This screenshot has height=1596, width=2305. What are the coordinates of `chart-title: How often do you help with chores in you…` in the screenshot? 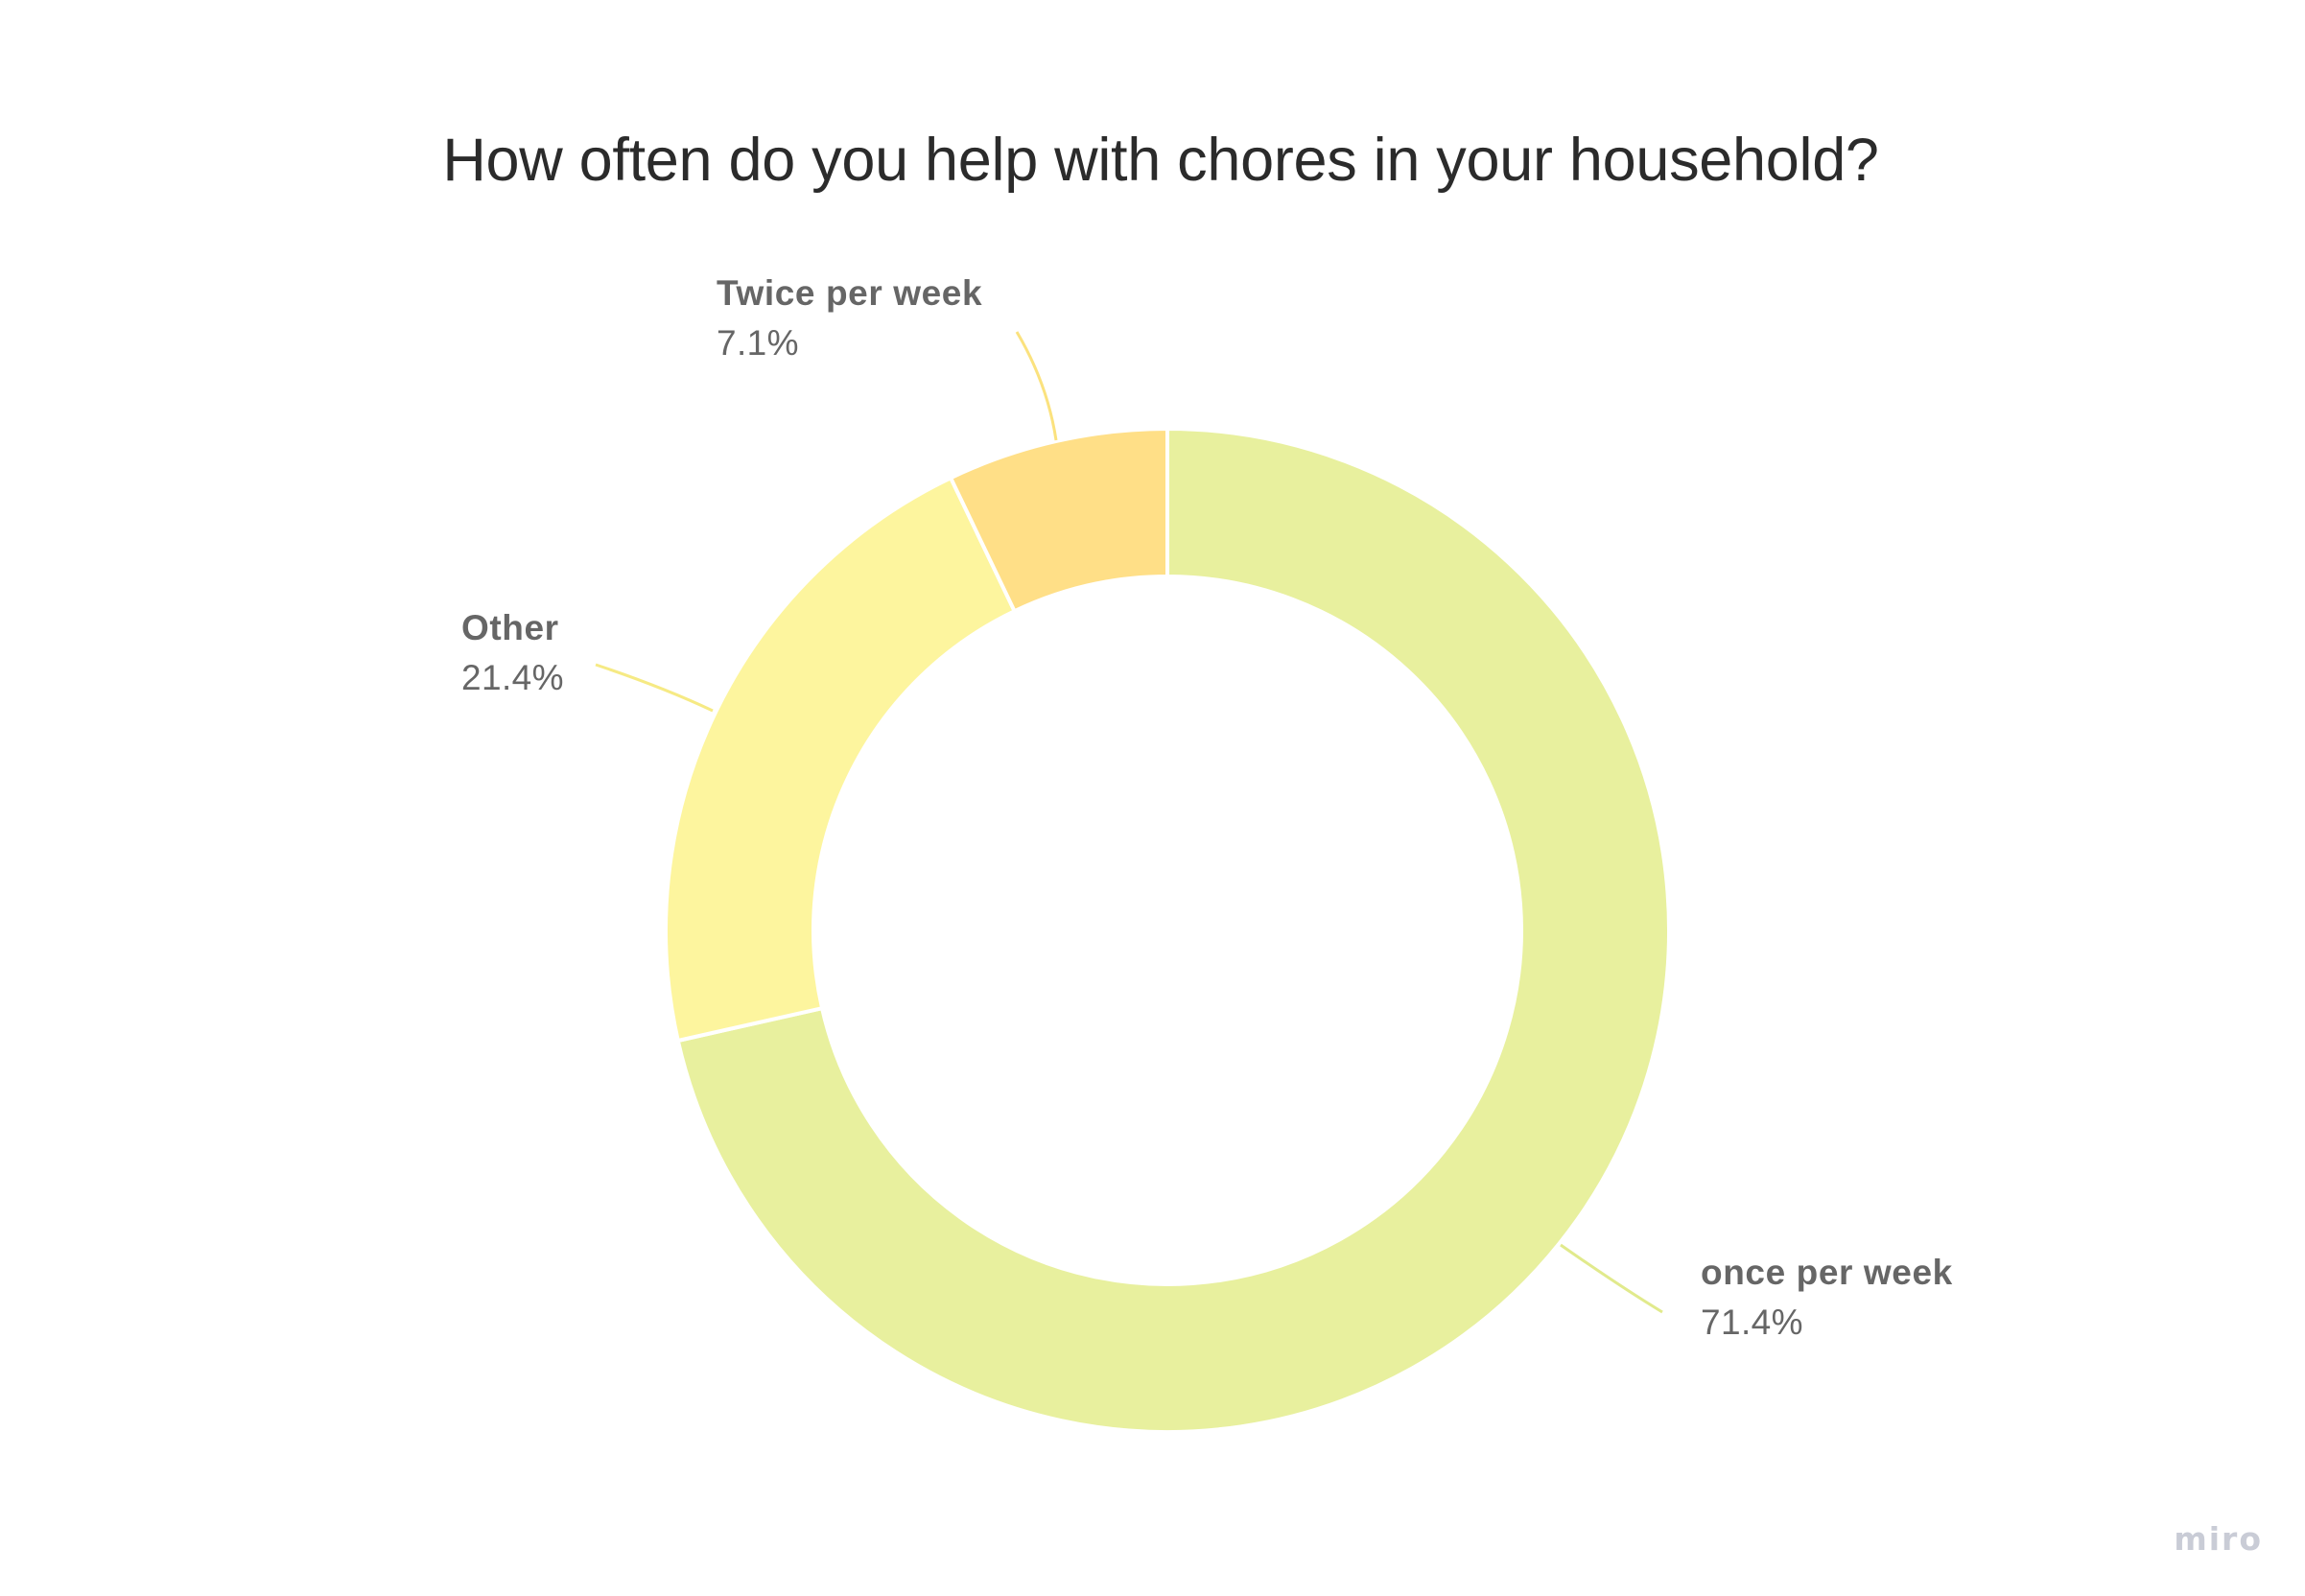 It's located at (1160, 160).